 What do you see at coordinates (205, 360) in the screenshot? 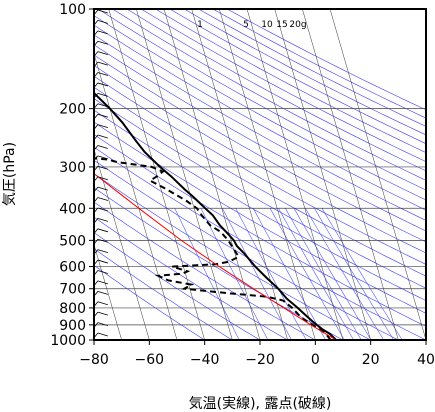
I see `x-tick-label: −40` at bounding box center [205, 360].